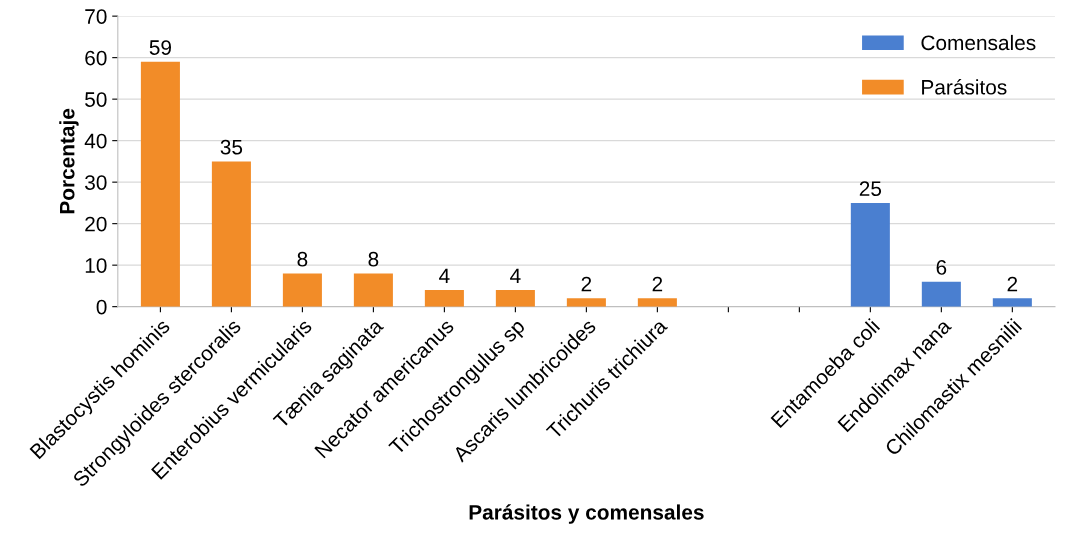  I want to click on y-axis-title: Porcentaje, so click(69, 161).